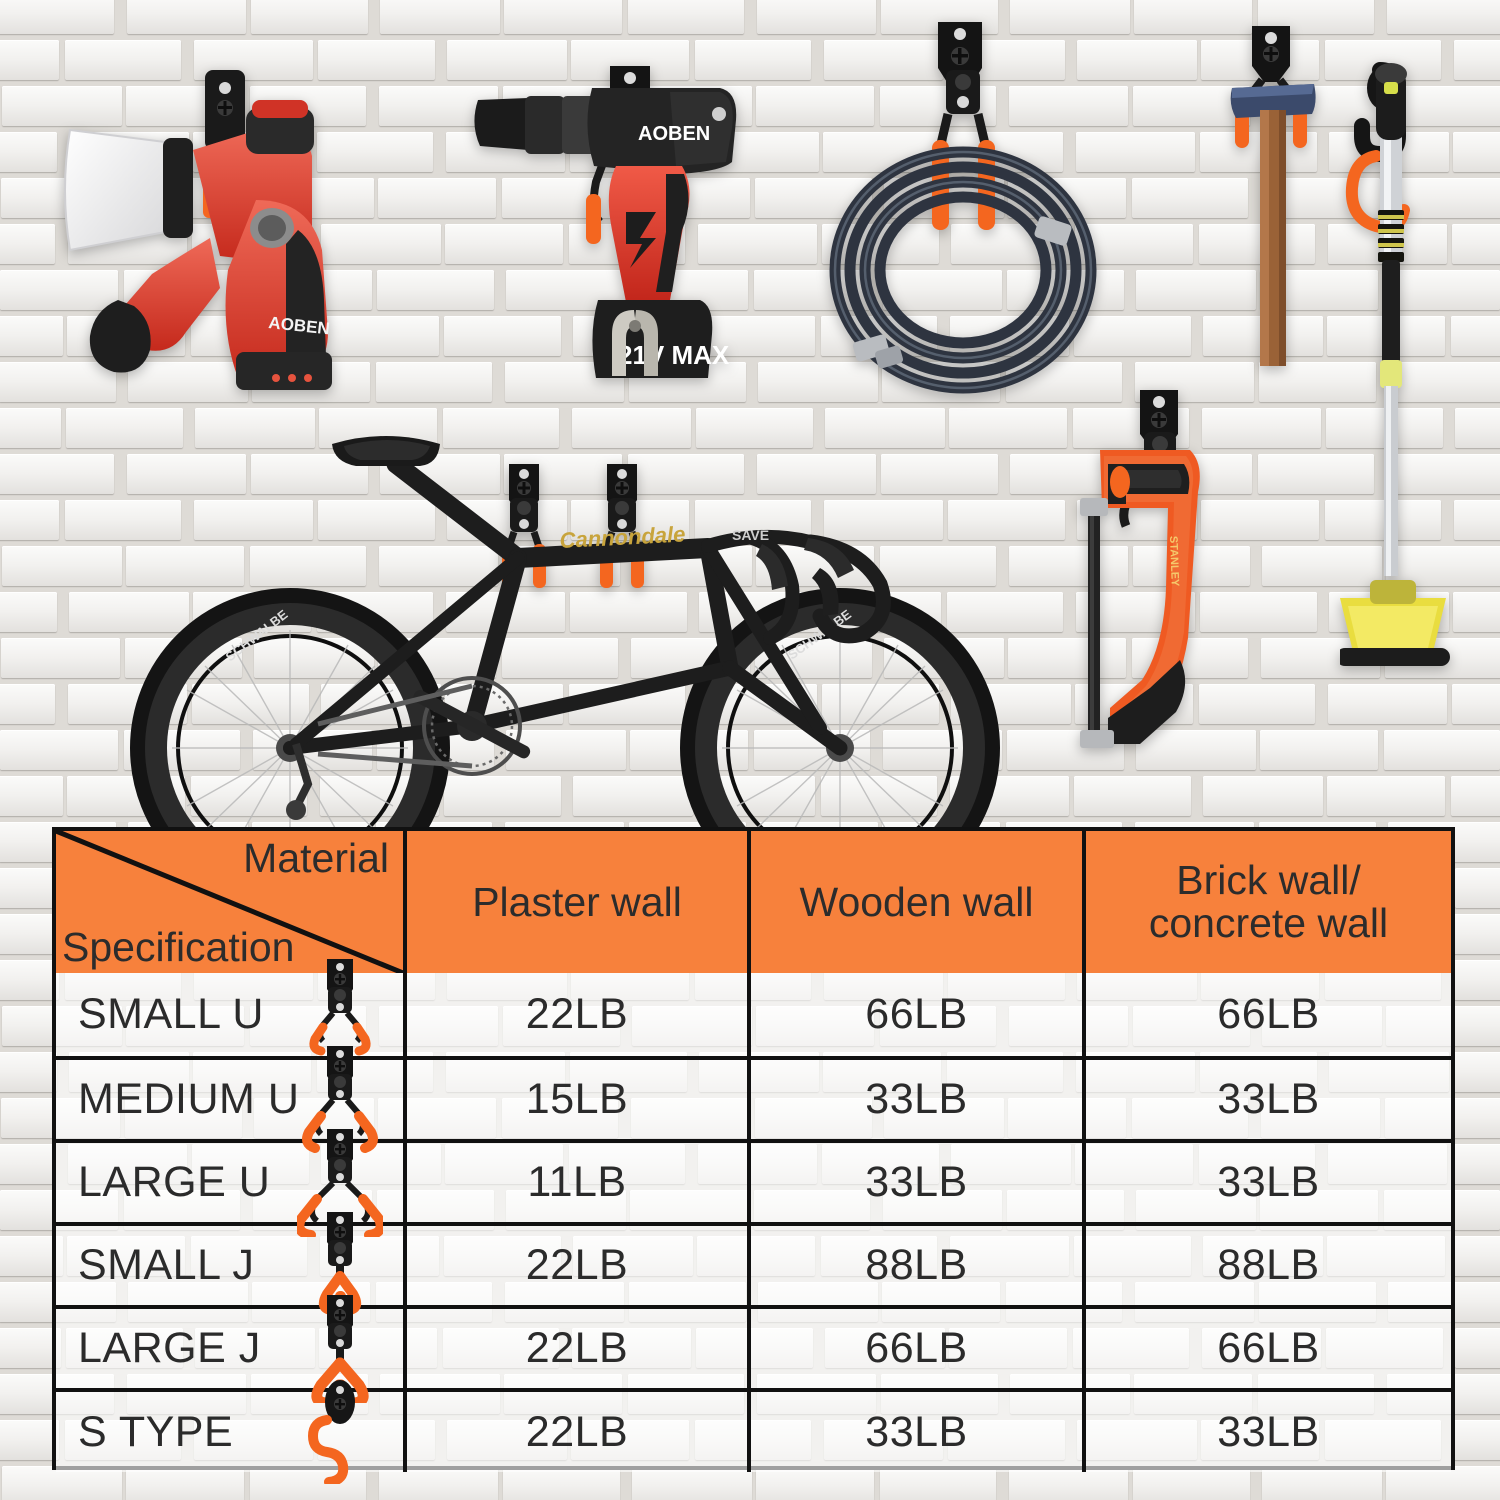 This screenshot has width=1500, height=1500. Describe the element at coordinates (316, 858) in the screenshot. I see `header-material-label: Material` at that location.